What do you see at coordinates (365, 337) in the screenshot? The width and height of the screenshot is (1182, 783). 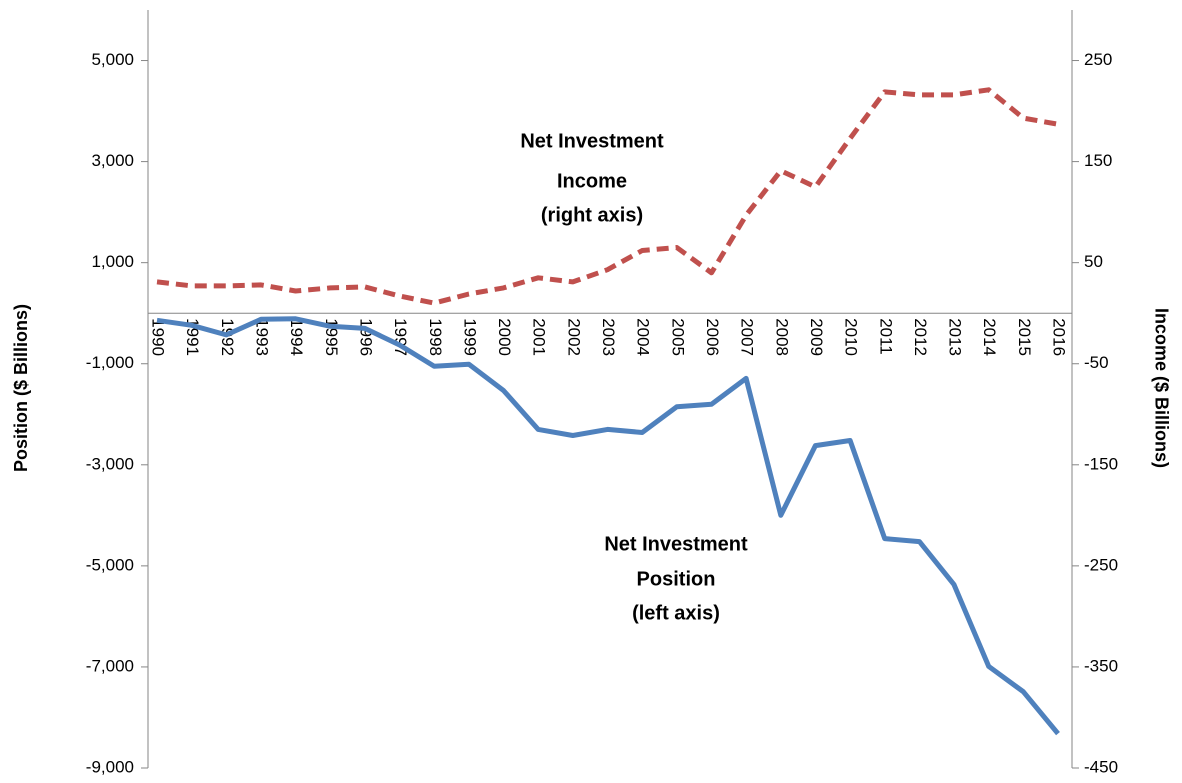 I see `x-tick-label: 1996` at bounding box center [365, 337].